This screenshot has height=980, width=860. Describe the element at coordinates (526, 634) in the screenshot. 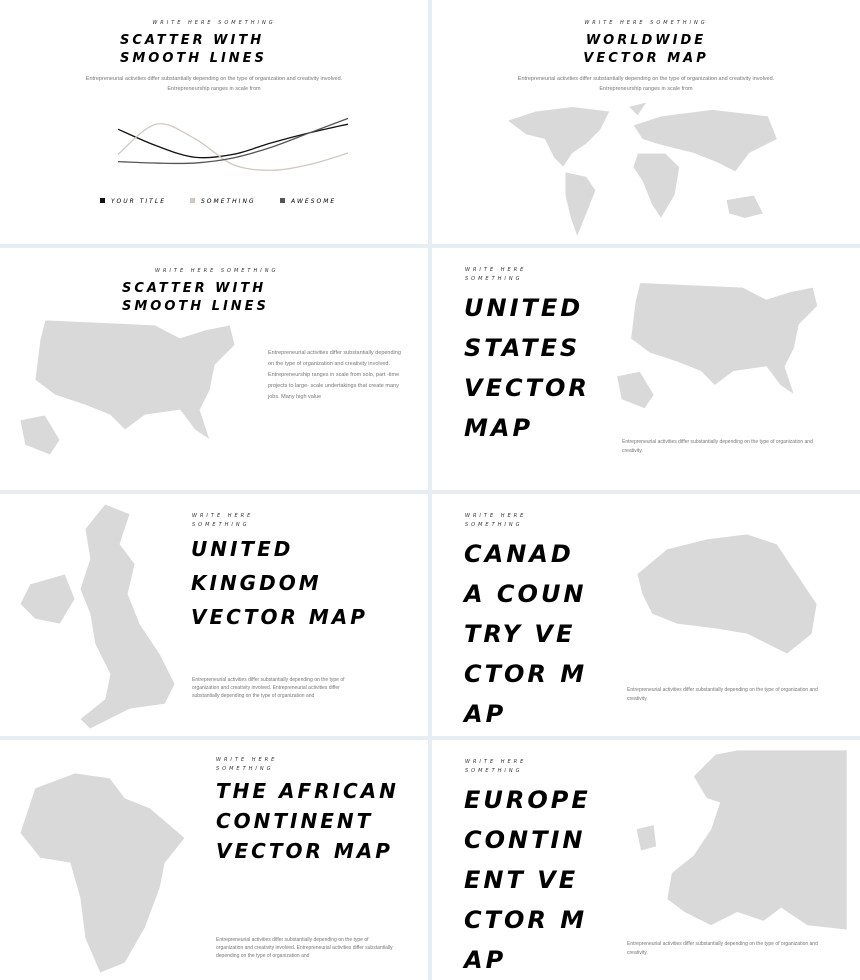

I see `slide-title: CANADA COUNTRY VECTOR MAP` at that location.